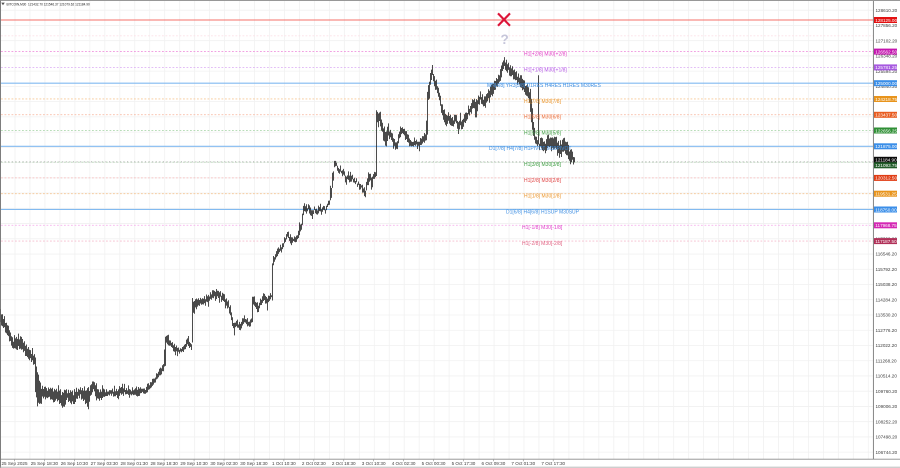 This screenshot has width=900, height=468. I want to click on svg-text: 124840.20, so click(887, 86).